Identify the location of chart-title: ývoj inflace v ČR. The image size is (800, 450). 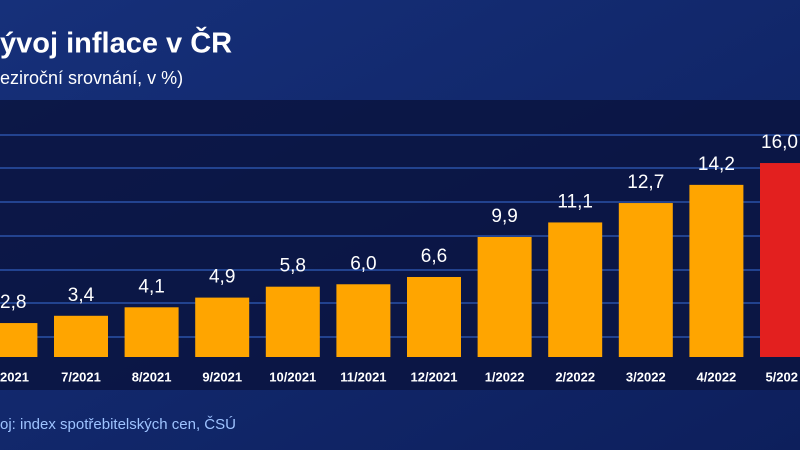
(116, 43).